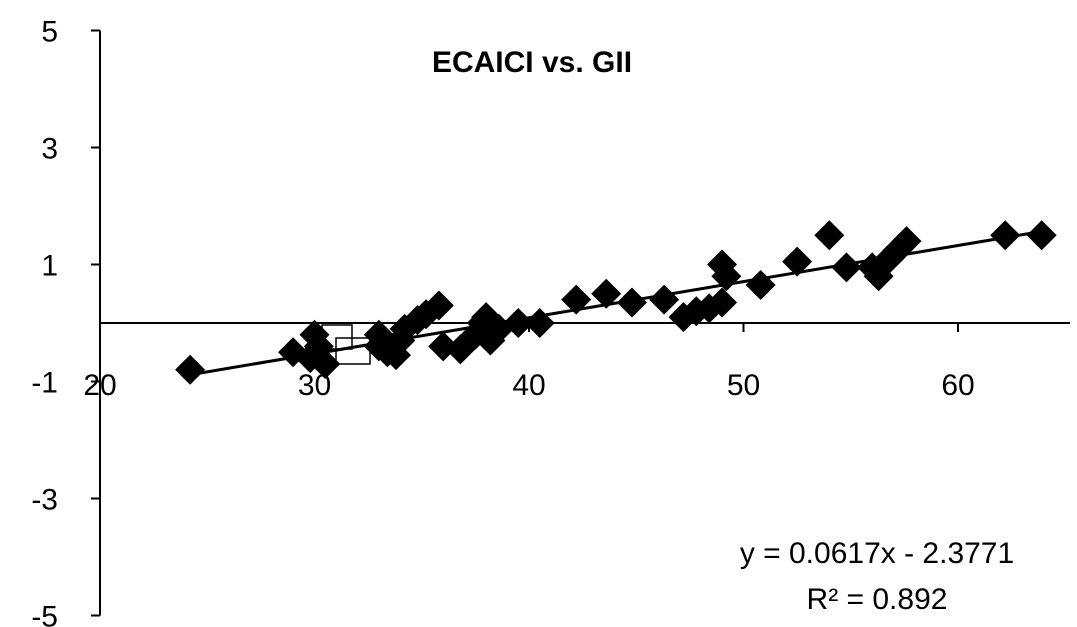 The height and width of the screenshot is (627, 1077). I want to click on x-tick-label: 40, so click(528, 385).